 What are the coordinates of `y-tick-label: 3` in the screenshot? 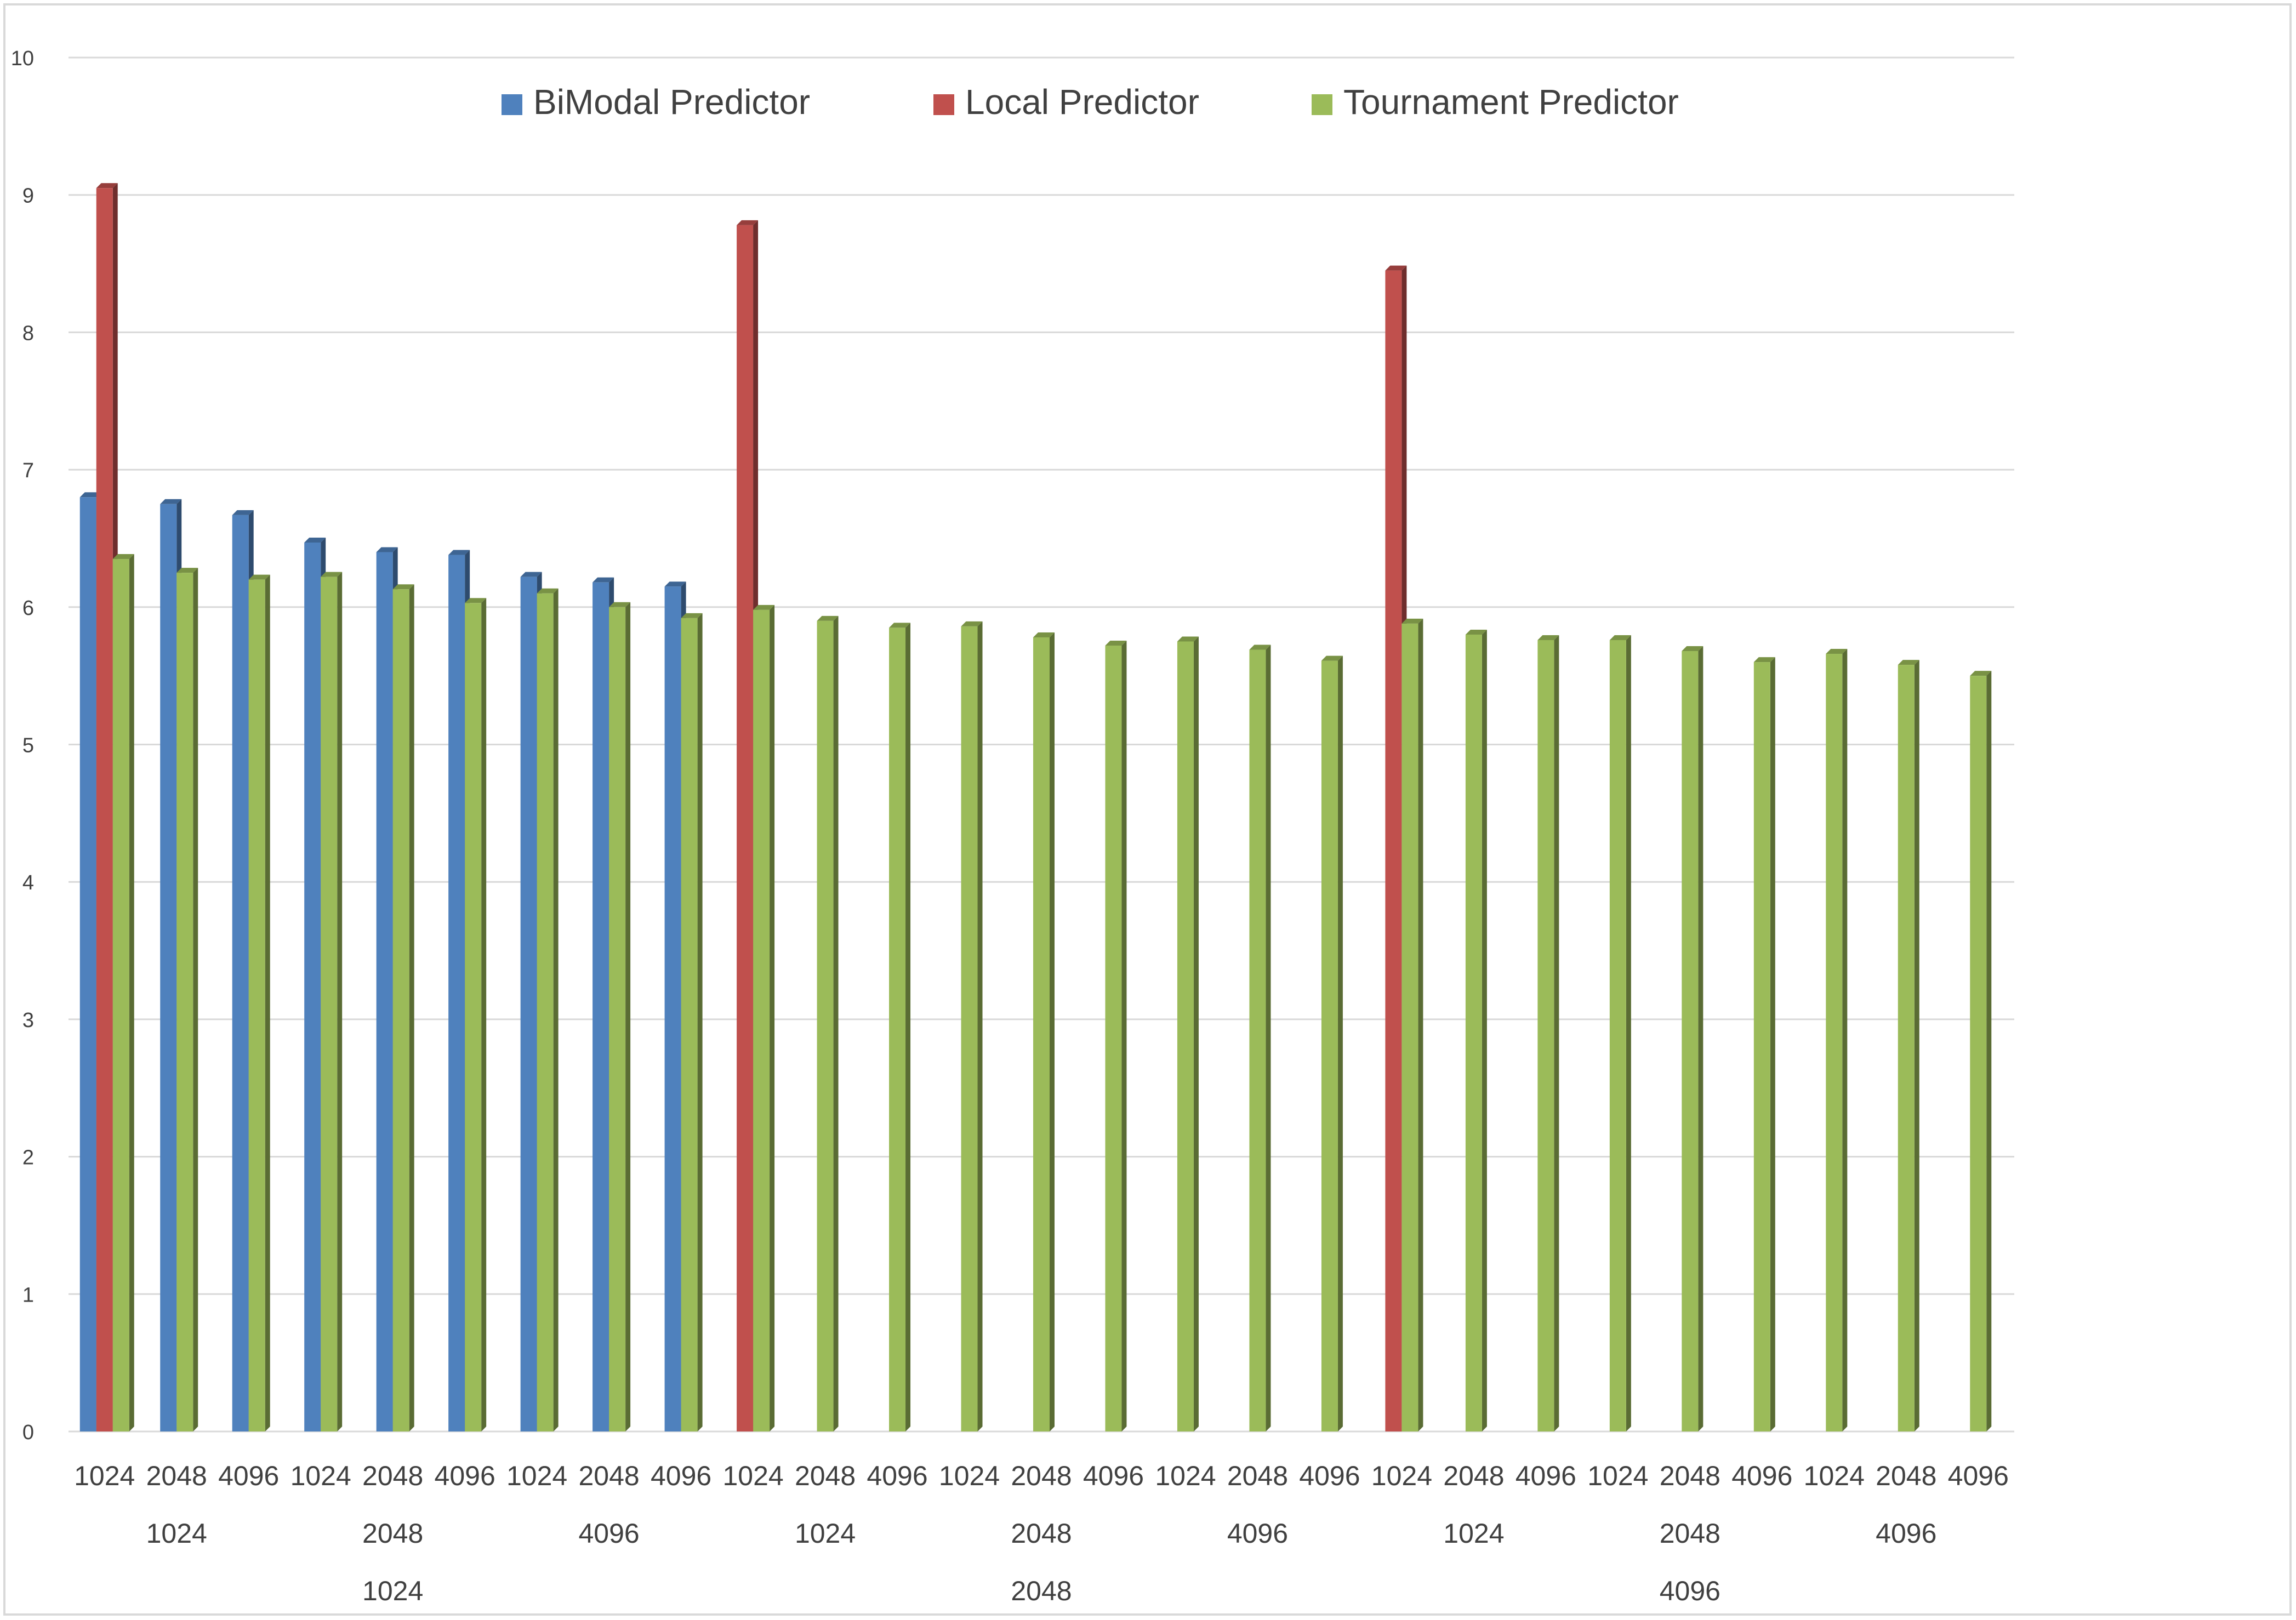 It's located at (28, 1020).